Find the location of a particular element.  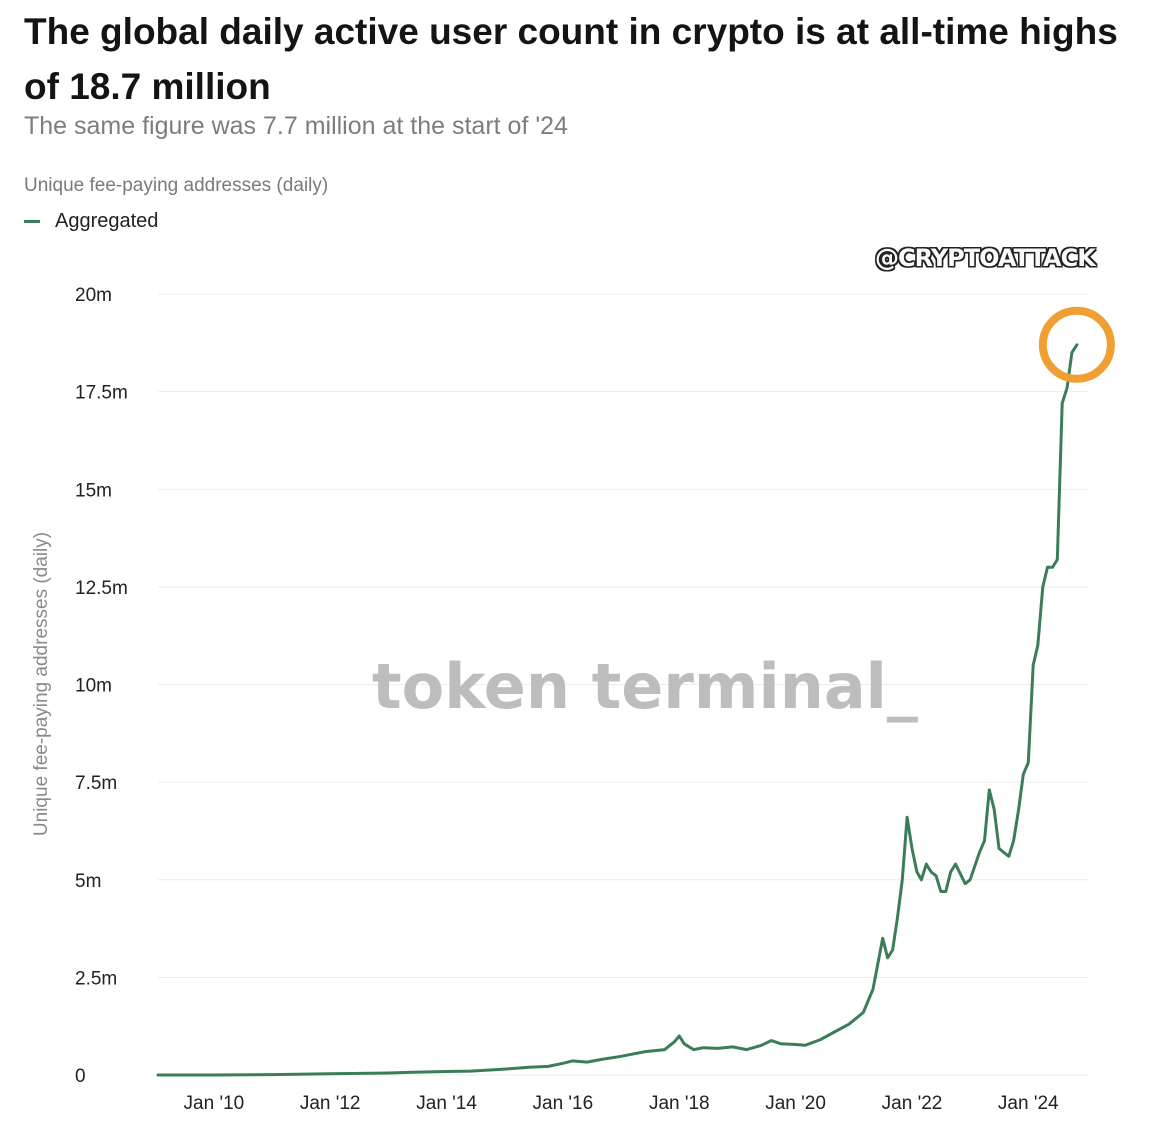

y-tick-label: 5m is located at coordinates (88, 881).